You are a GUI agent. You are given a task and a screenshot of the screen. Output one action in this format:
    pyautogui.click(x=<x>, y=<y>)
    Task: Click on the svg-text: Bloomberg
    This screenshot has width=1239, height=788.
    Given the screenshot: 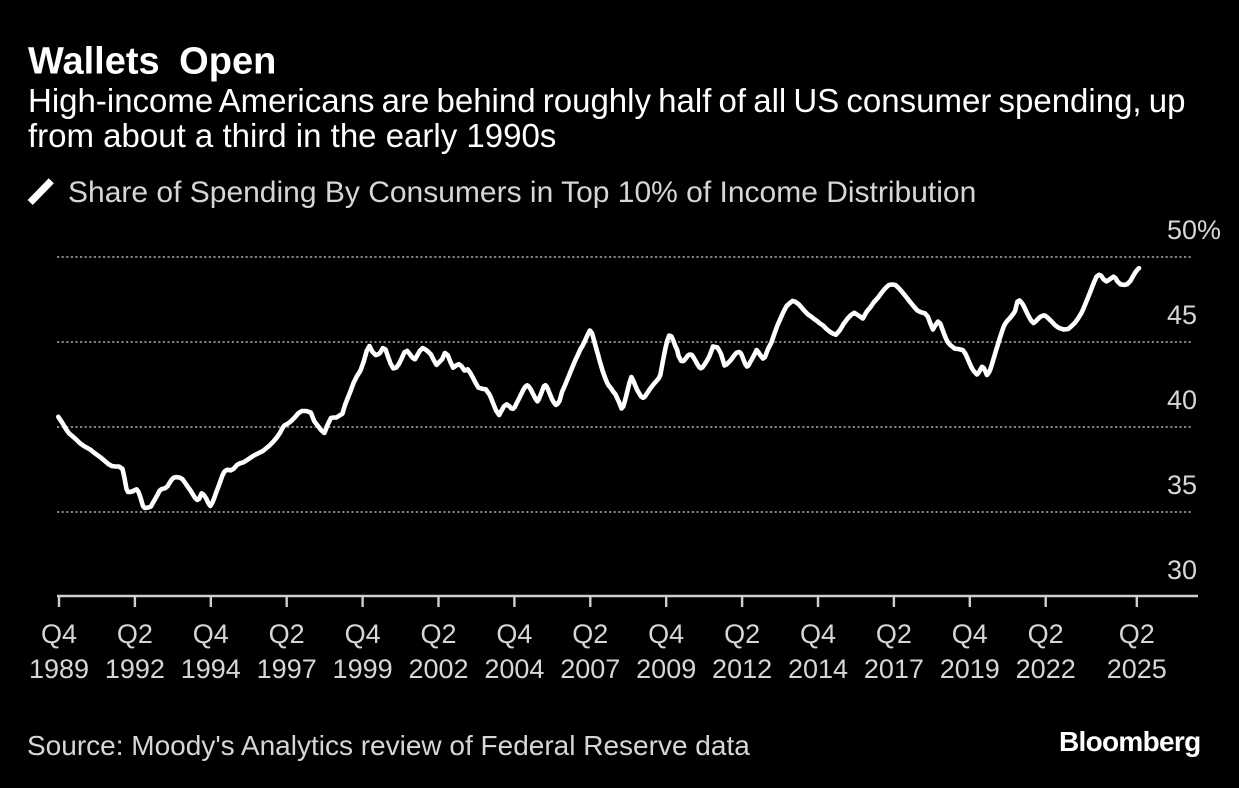 What is the action you would take?
    pyautogui.click(x=1129, y=741)
    